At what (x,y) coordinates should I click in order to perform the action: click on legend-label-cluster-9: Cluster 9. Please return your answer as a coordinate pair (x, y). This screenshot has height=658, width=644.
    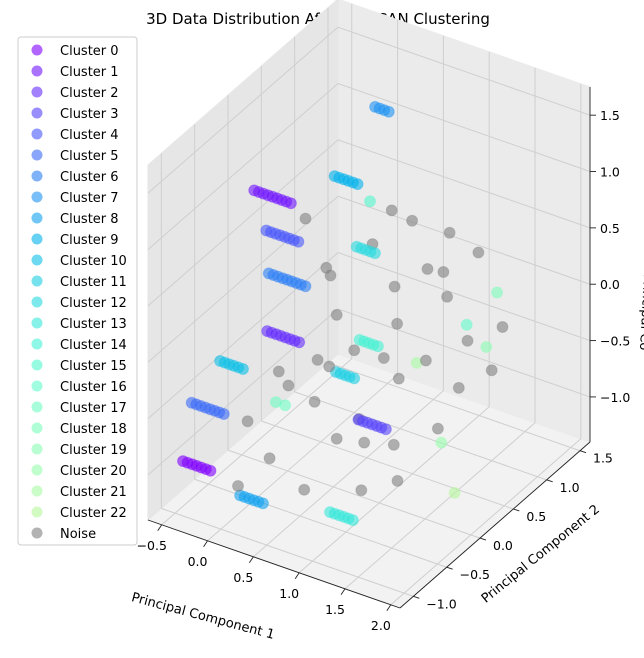
    Looking at the image, I should click on (89, 240).